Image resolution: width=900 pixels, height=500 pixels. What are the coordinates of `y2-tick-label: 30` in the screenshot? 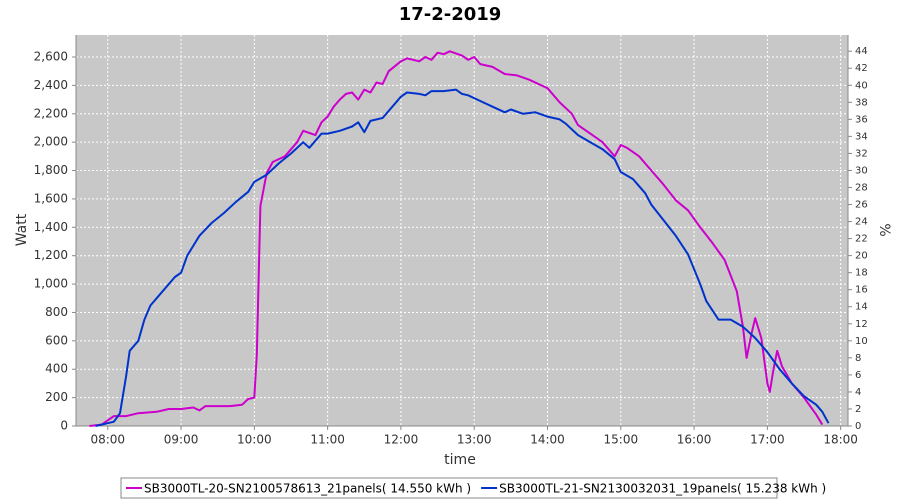 It's located at (861, 170).